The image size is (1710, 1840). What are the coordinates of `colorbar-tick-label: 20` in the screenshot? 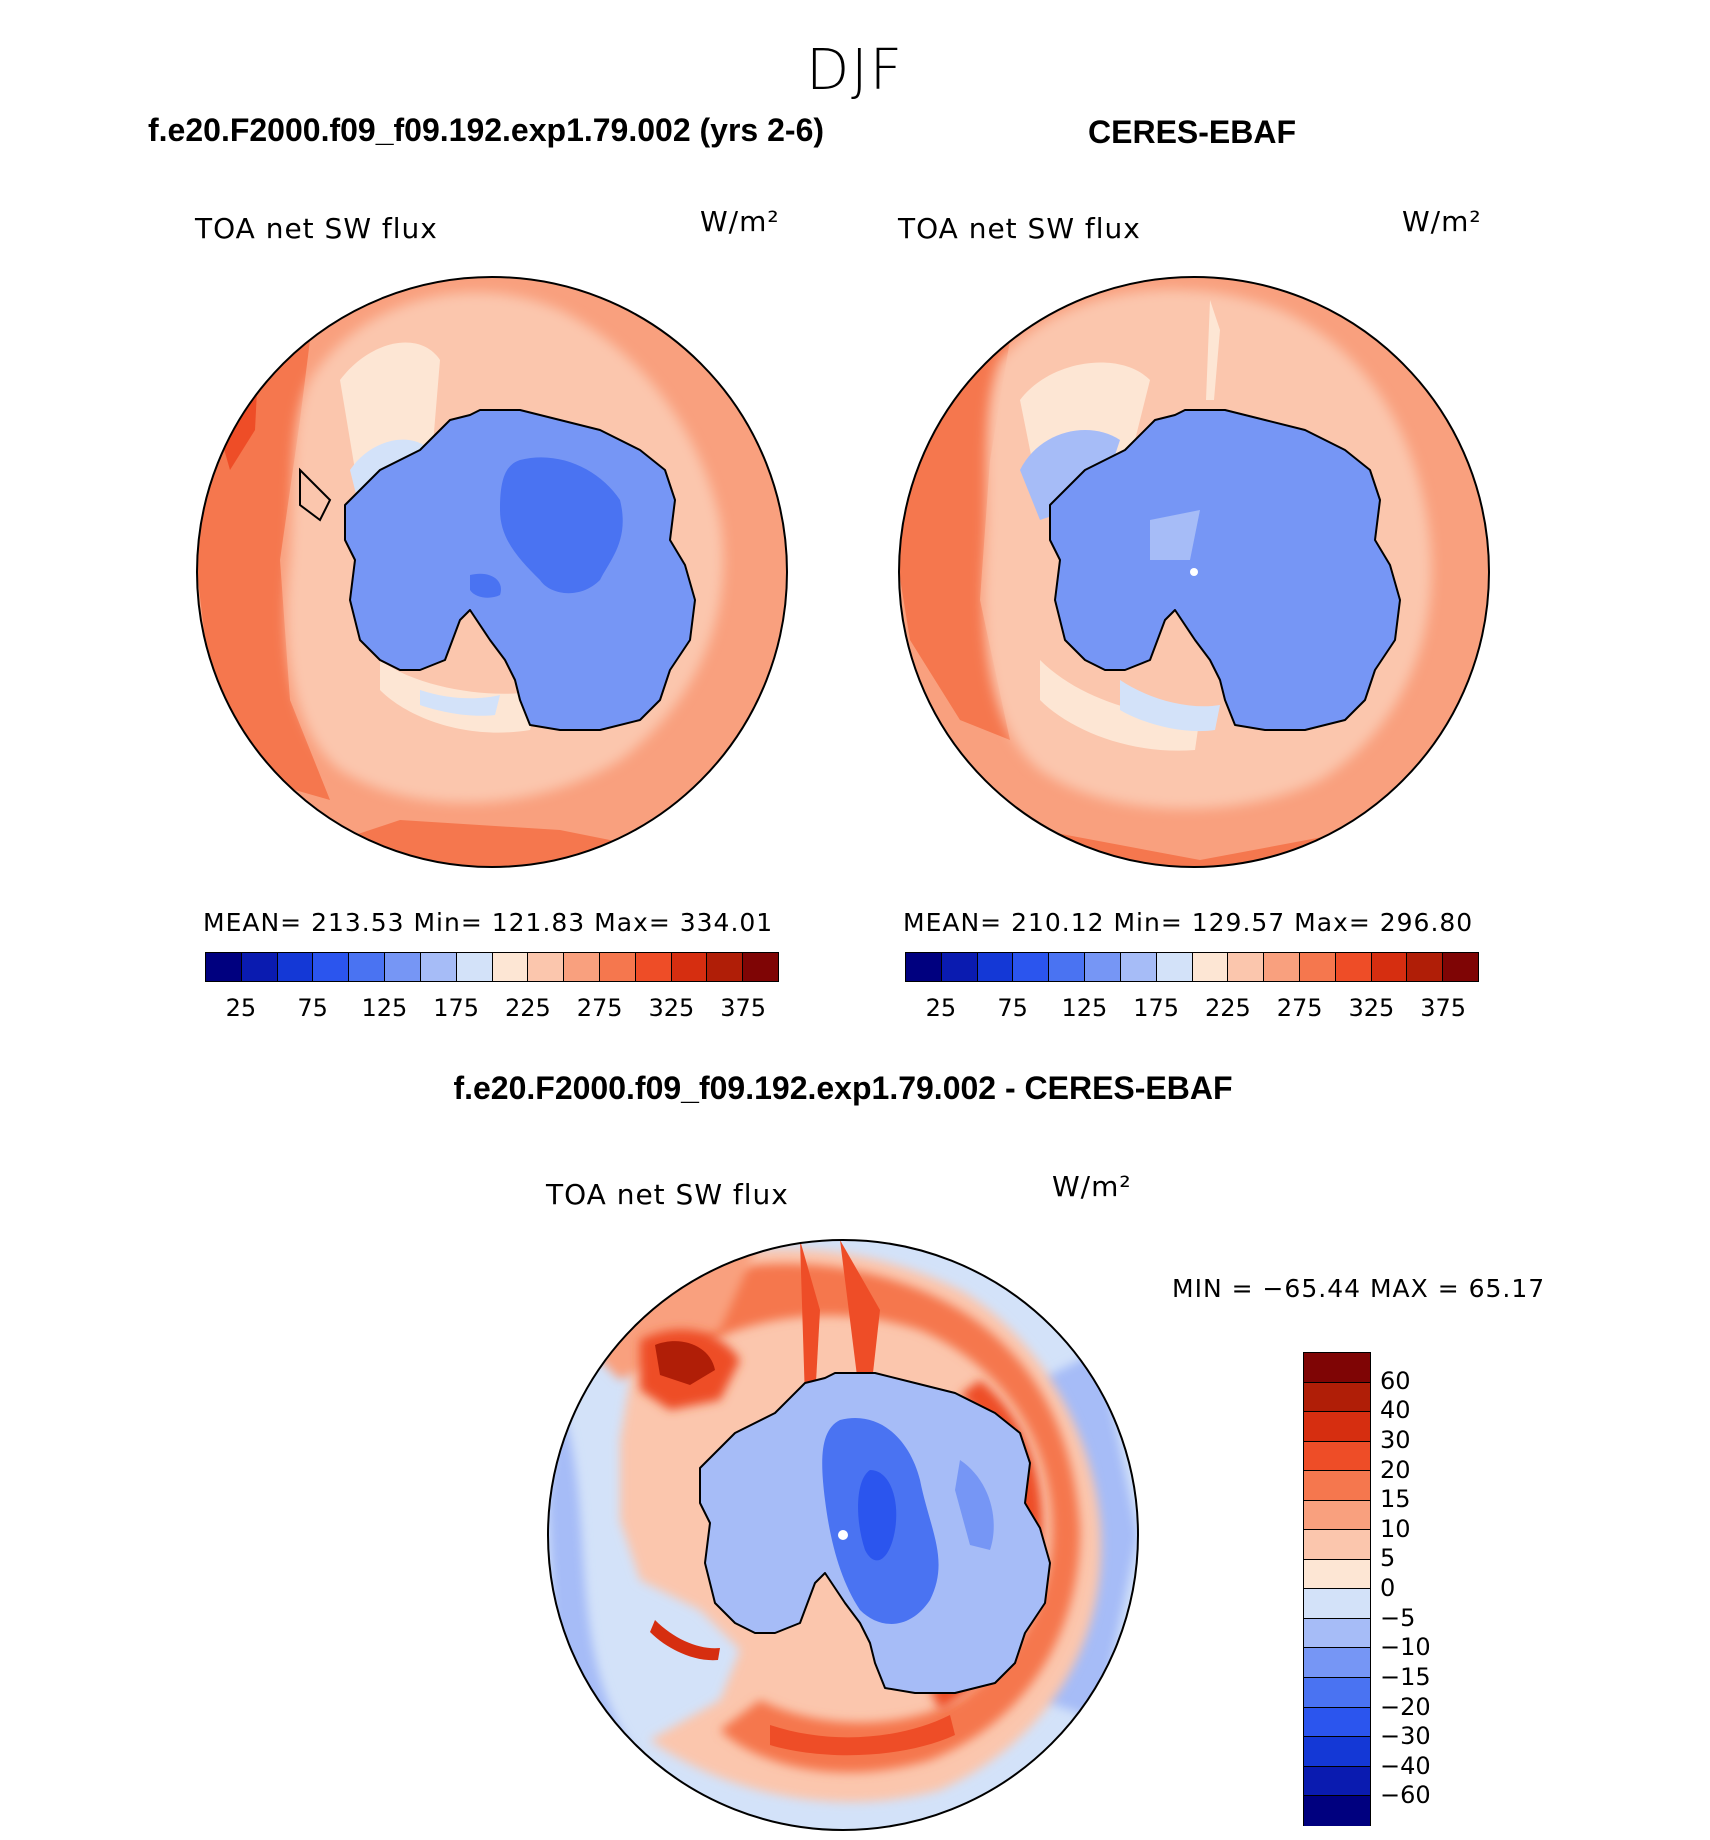 It's located at (1395, 1469).